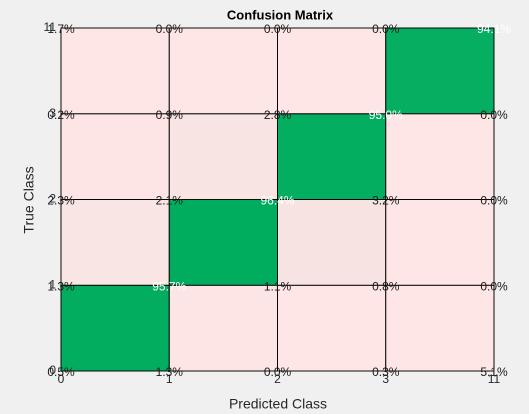 Image resolution: width=529 pixels, height=414 pixels. Describe the element at coordinates (494, 29) in the screenshot. I see `value-label: 94.1%` at that location.